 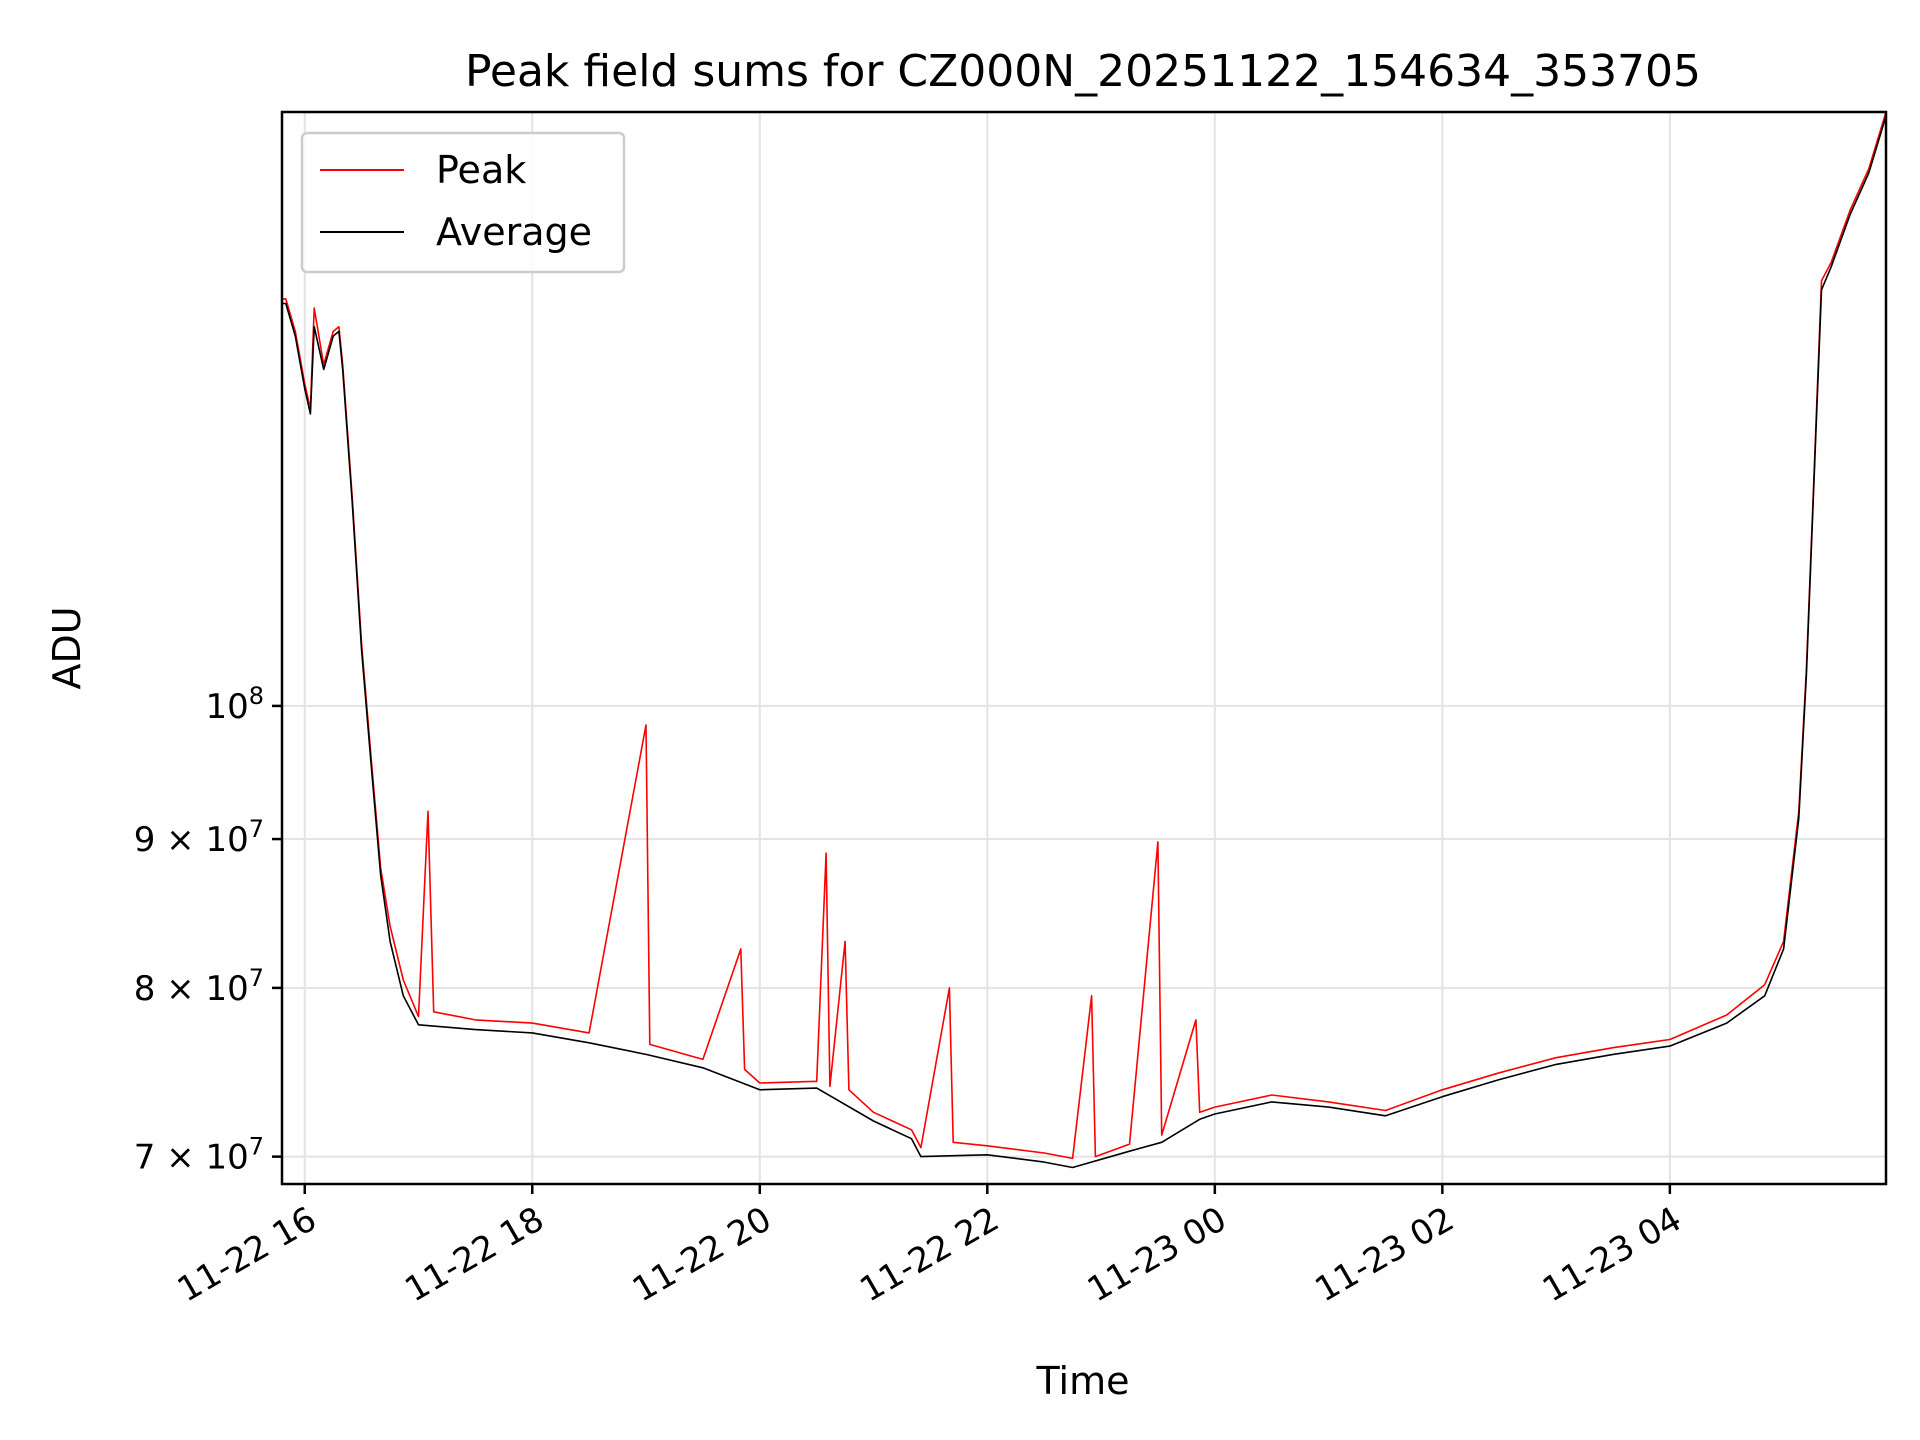 What do you see at coordinates (1157, 1254) in the screenshot?
I see `x-tick-label: 11-23 00` at bounding box center [1157, 1254].